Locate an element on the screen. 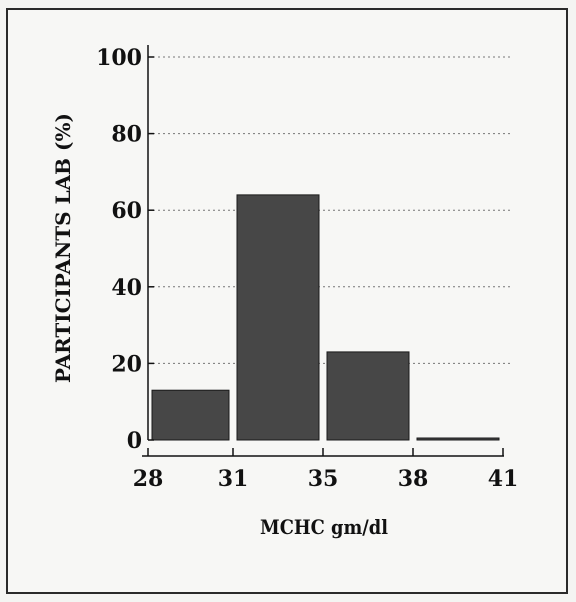 This screenshot has height=602, width=576. x-tick-label-31: 31 is located at coordinates (233, 479).